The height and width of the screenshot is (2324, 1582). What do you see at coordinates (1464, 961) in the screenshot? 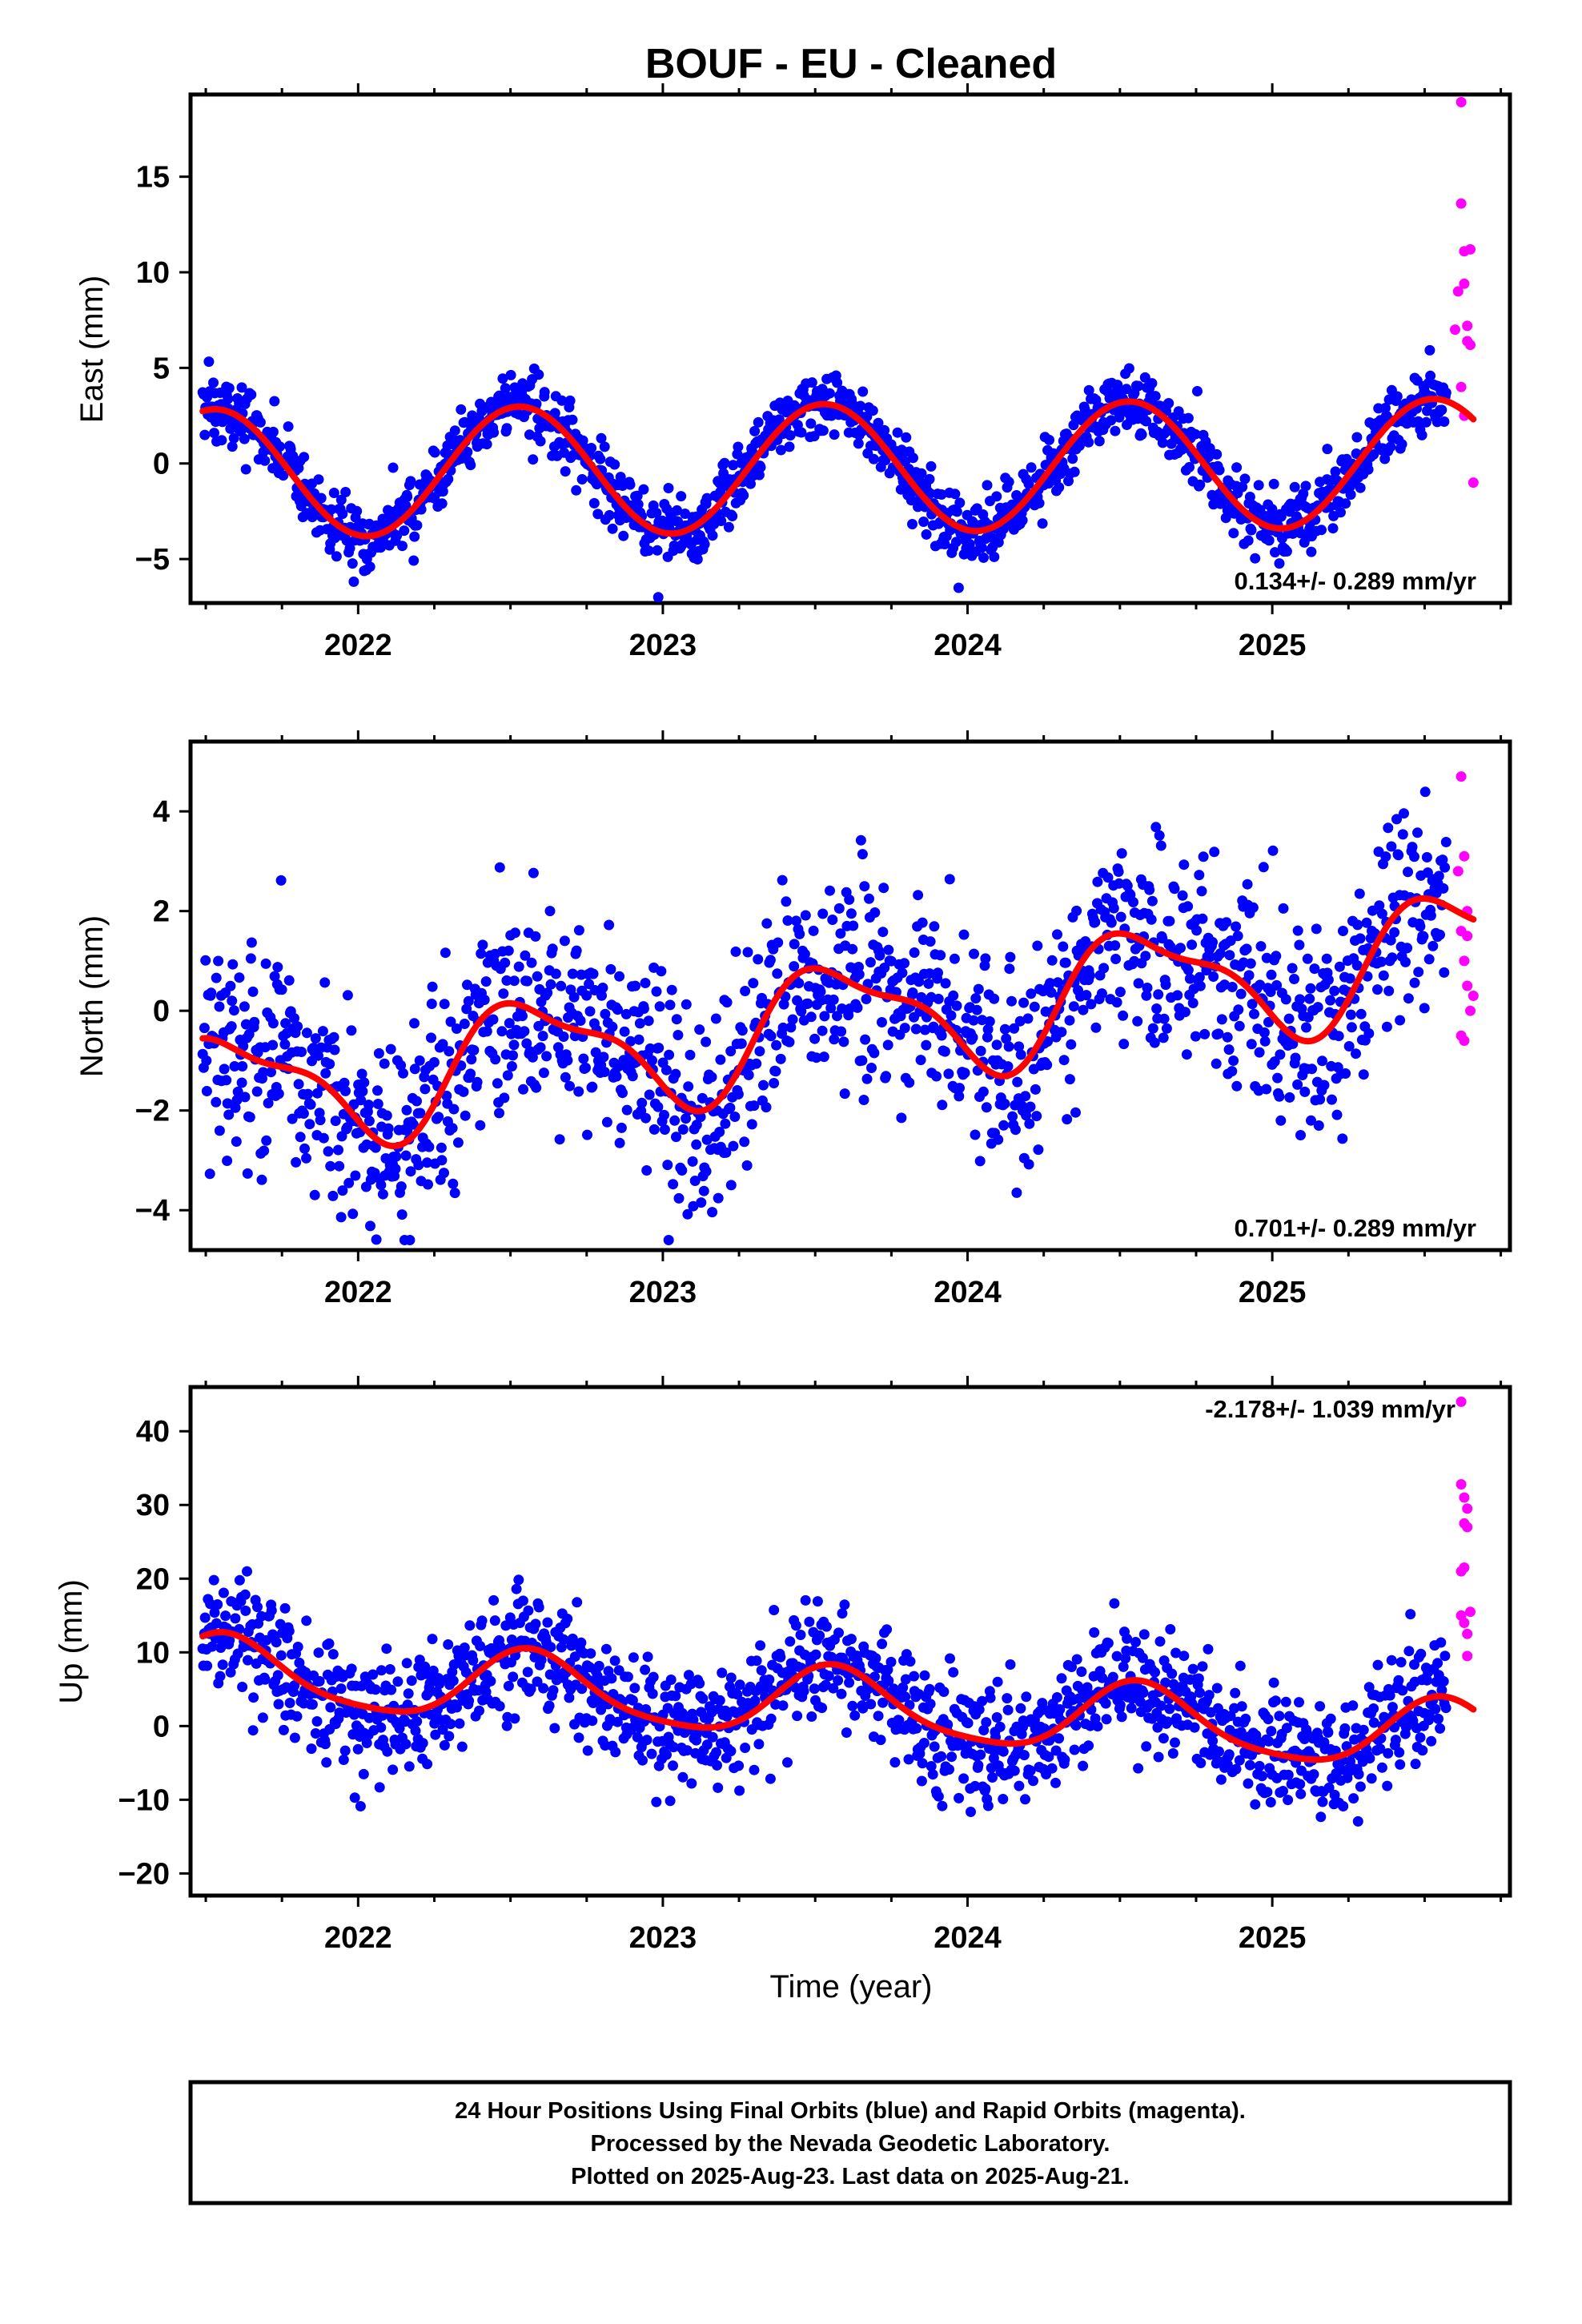
I see `north-rapid-orbit-point` at bounding box center [1464, 961].